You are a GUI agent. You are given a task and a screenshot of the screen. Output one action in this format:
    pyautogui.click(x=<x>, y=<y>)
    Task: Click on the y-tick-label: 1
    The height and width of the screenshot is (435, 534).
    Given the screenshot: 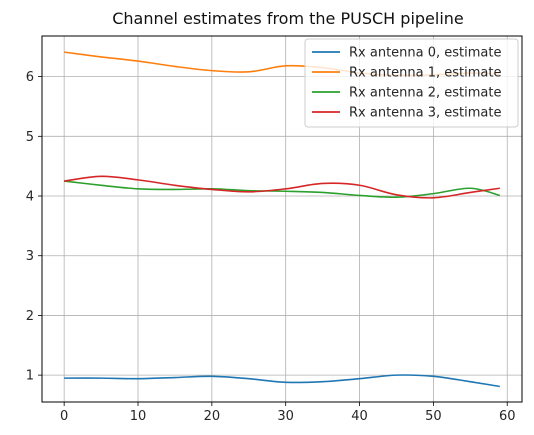 What is the action you would take?
    pyautogui.click(x=30, y=376)
    